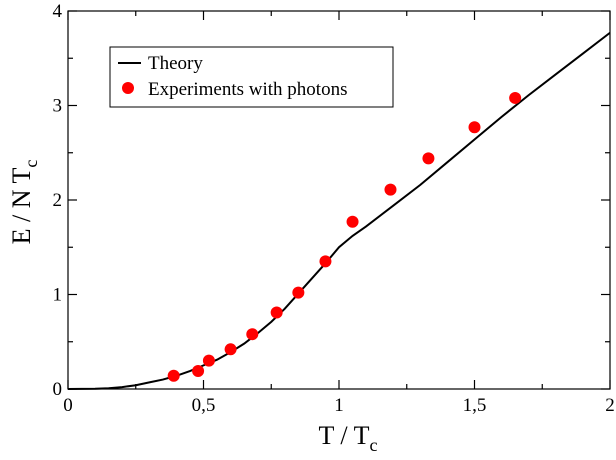  I want to click on legend: Theory Experiments with photons, so click(251, 77).